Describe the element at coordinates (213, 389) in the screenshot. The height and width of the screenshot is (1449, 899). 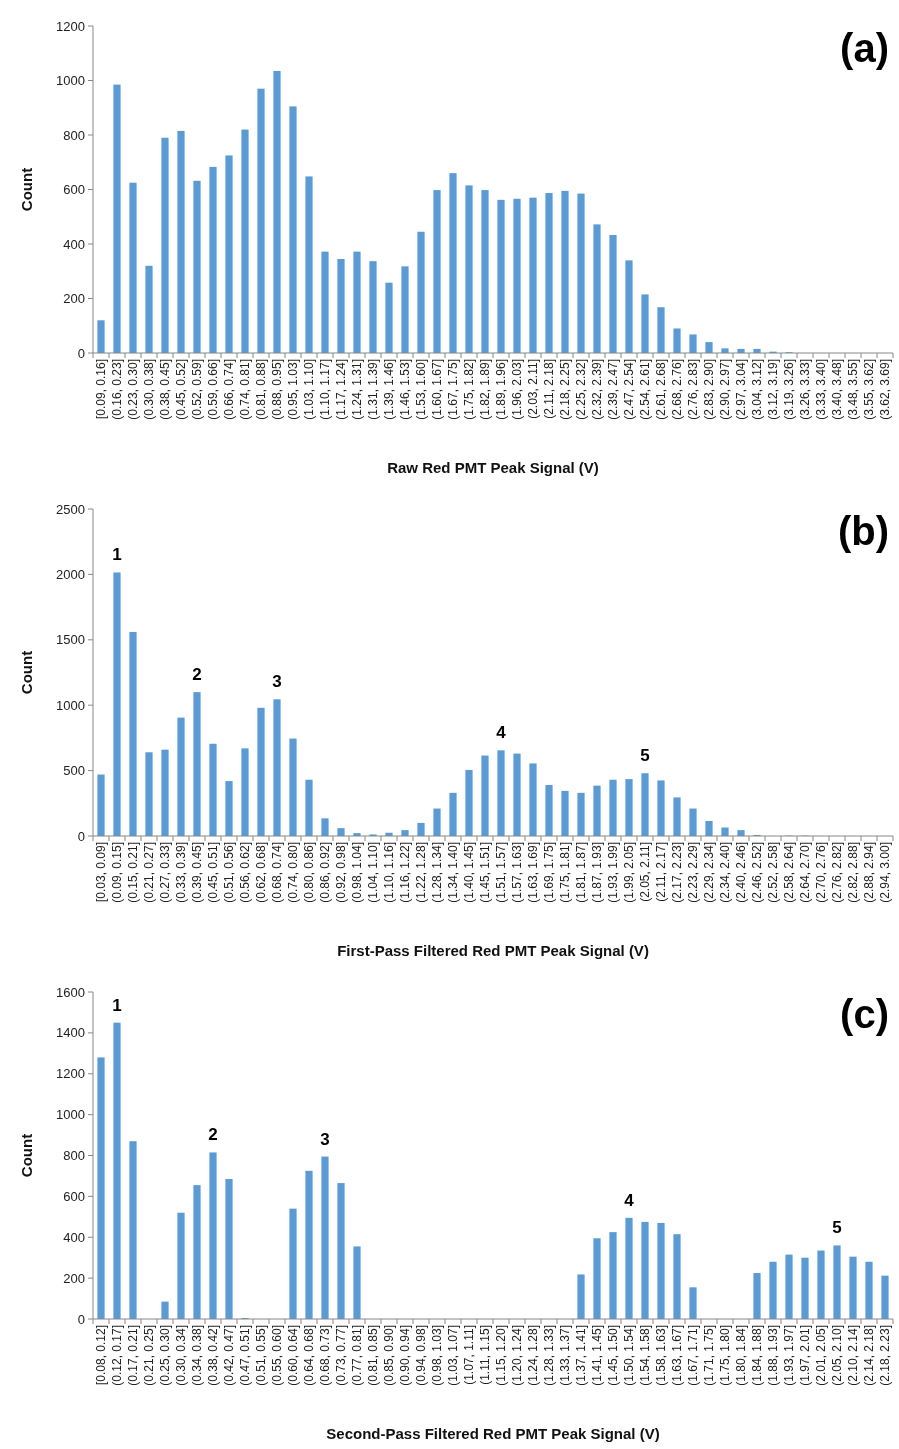
I see `x-tick-label: (0.59, 0.66]` at that location.